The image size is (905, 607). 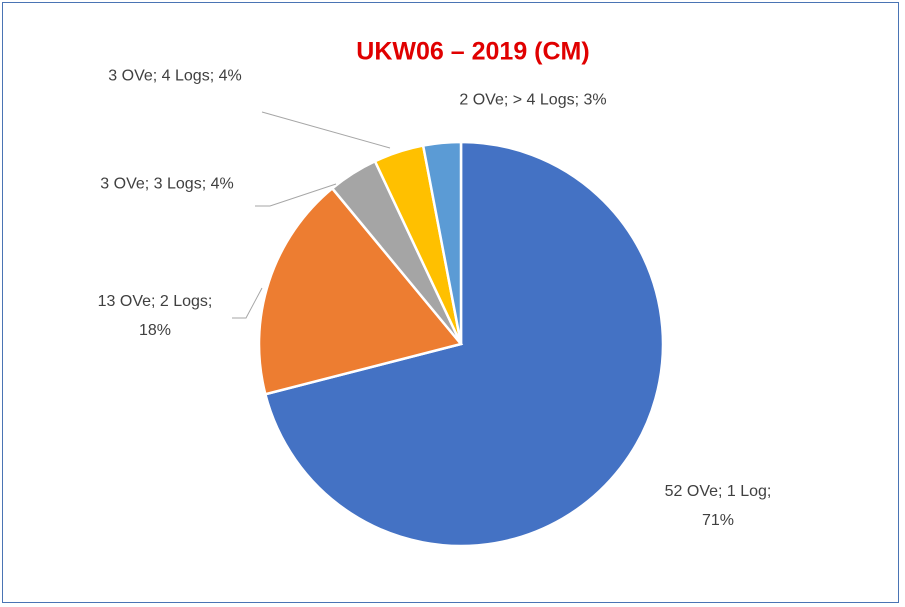 I want to click on leader-lines, so click(x=311, y=215).